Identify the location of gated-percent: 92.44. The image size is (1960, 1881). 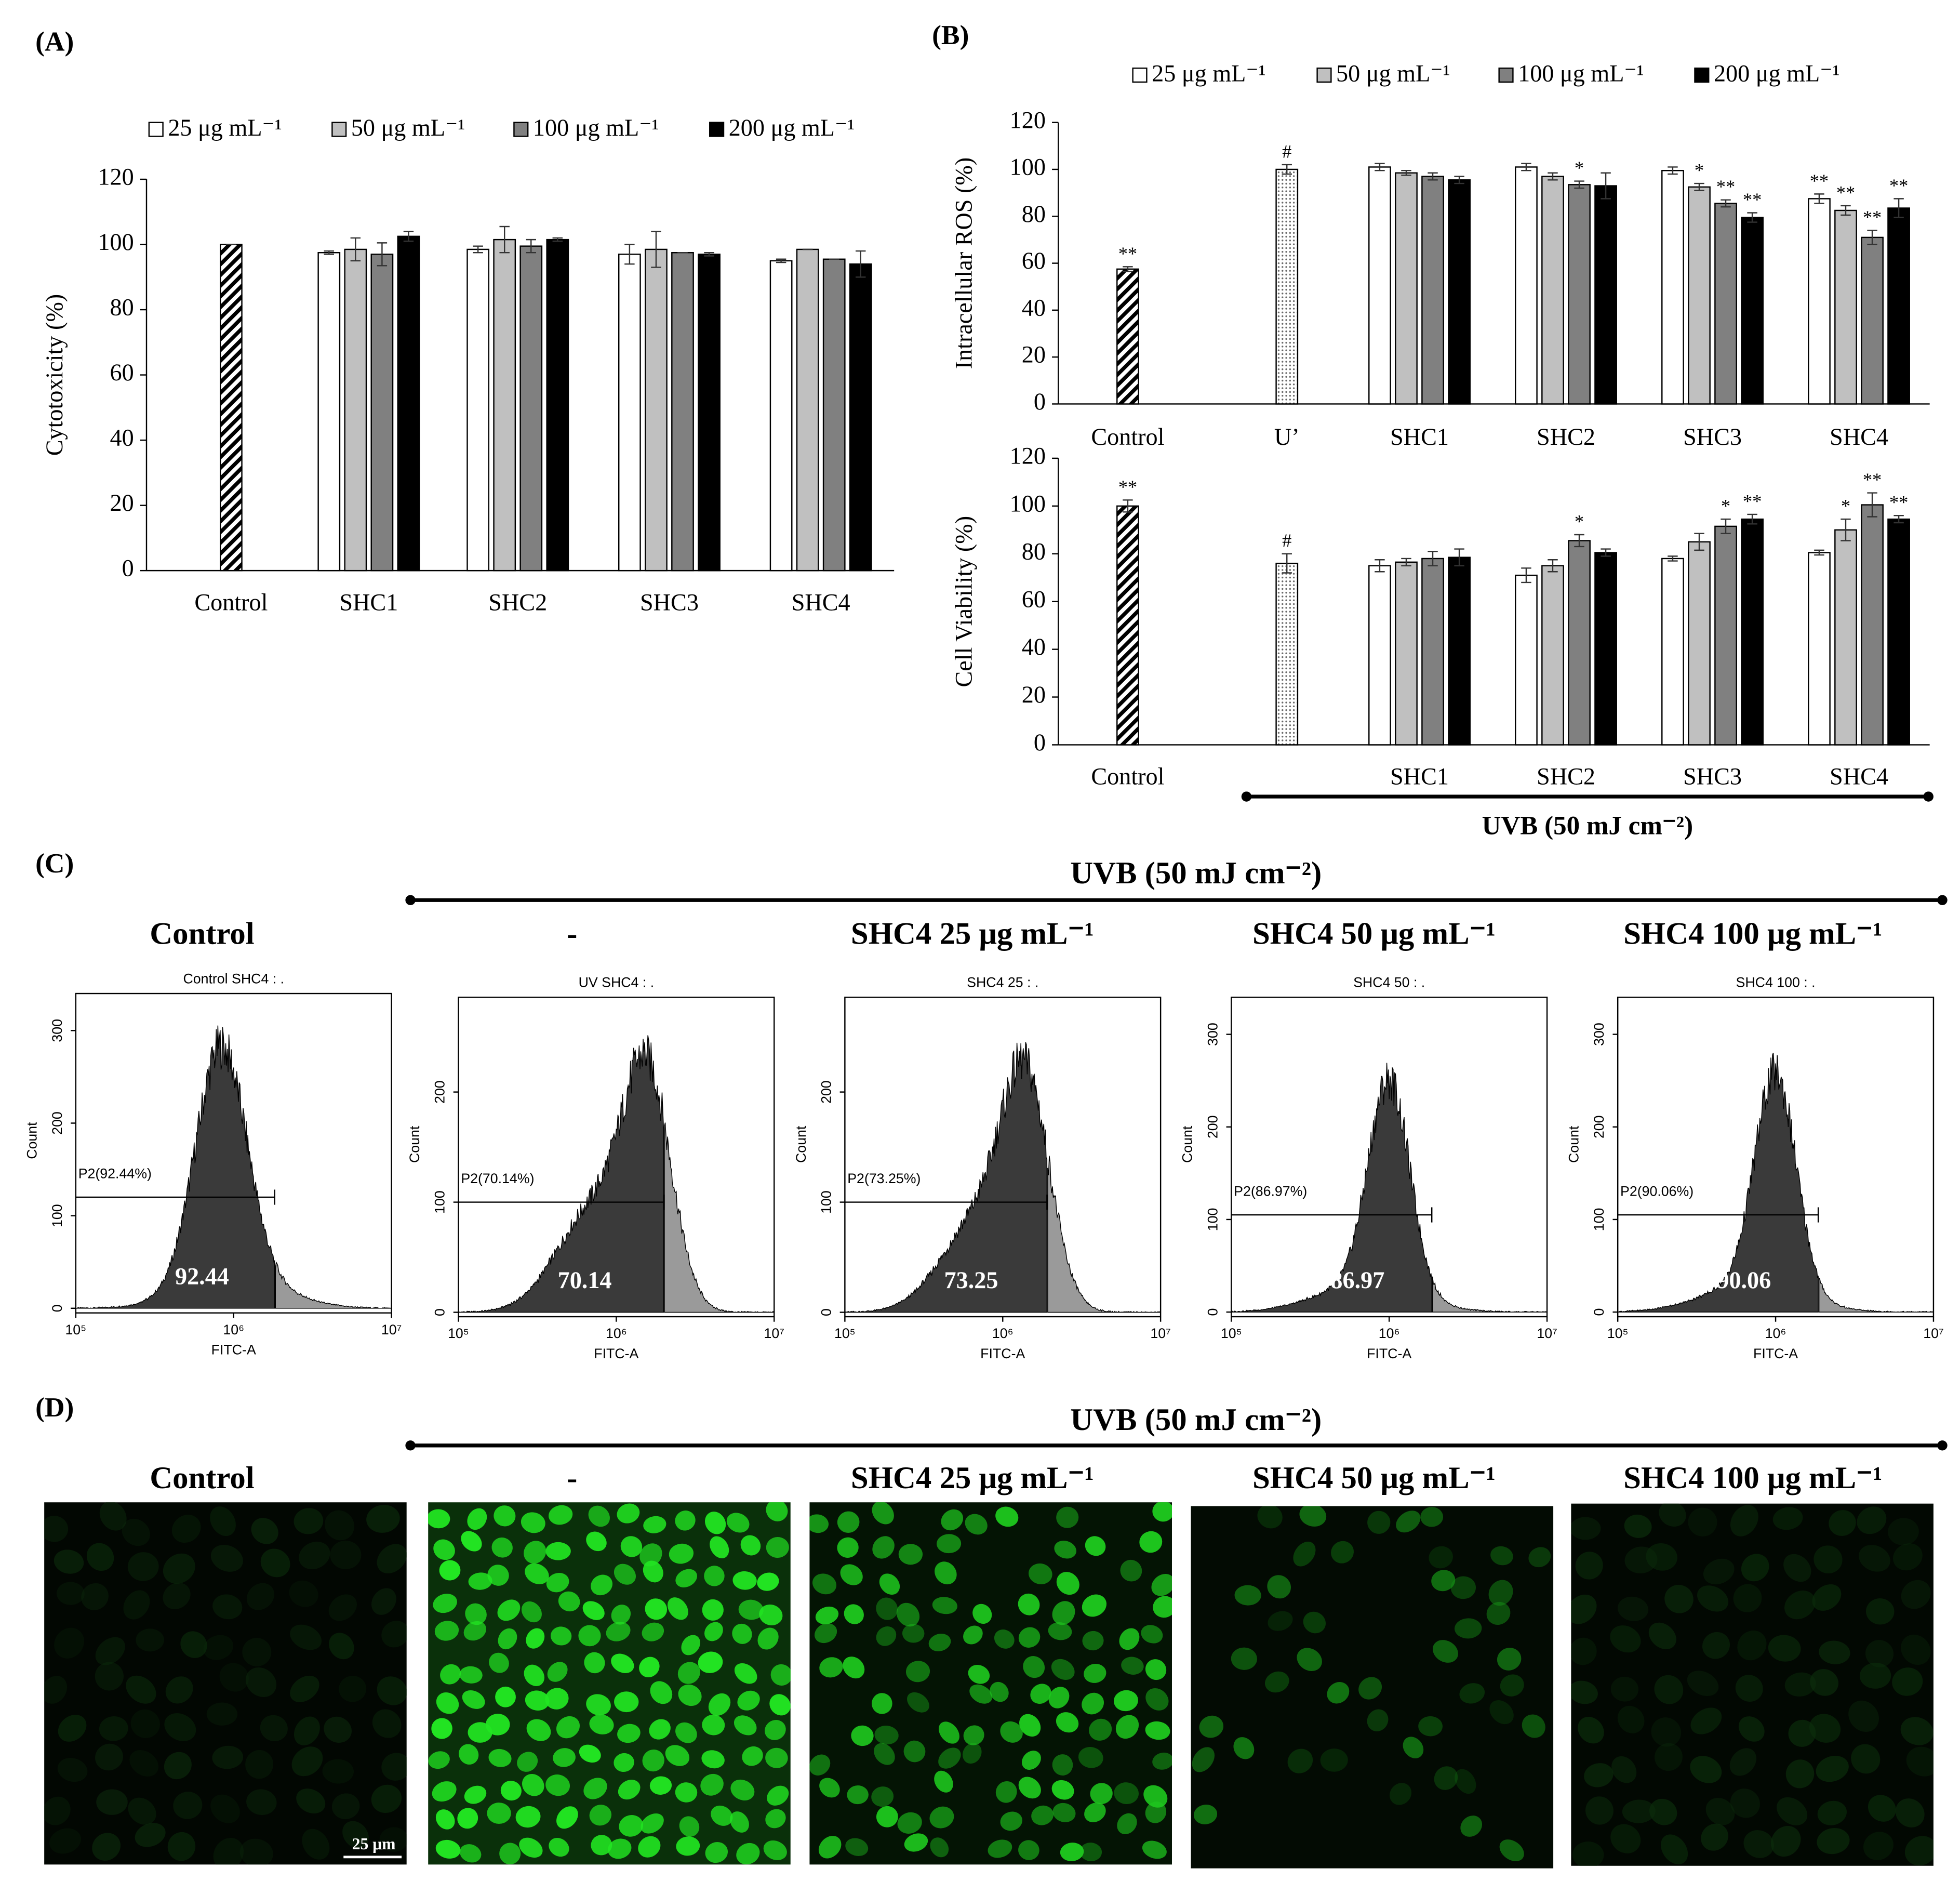
(202, 1276).